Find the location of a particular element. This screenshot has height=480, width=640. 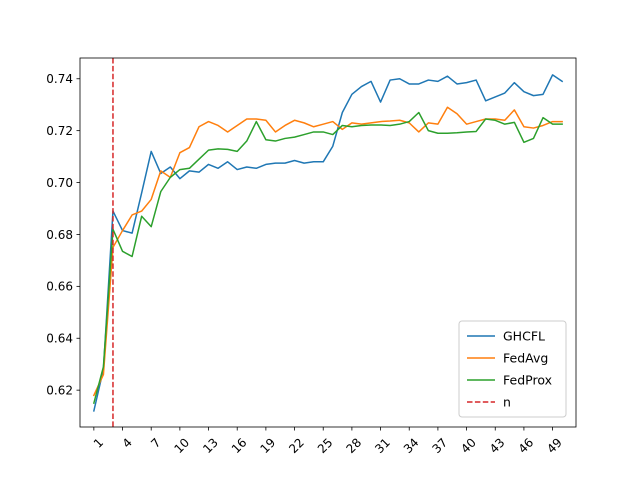

legend-box is located at coordinates (512, 369).